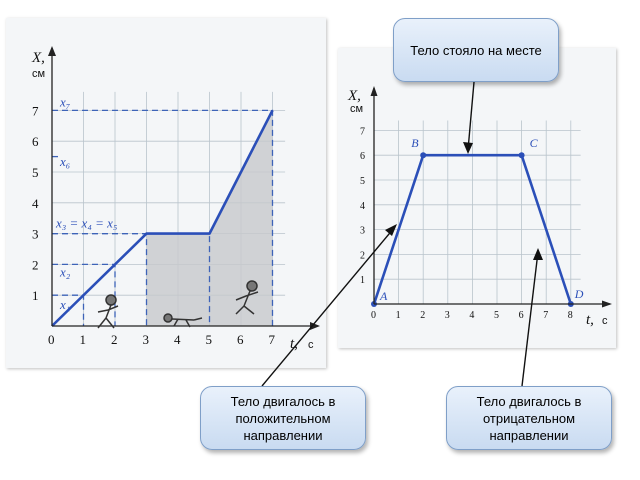 This screenshot has height=480, width=640. Describe the element at coordinates (209, 218) in the screenshot. I see `left-shaded-area` at that location.